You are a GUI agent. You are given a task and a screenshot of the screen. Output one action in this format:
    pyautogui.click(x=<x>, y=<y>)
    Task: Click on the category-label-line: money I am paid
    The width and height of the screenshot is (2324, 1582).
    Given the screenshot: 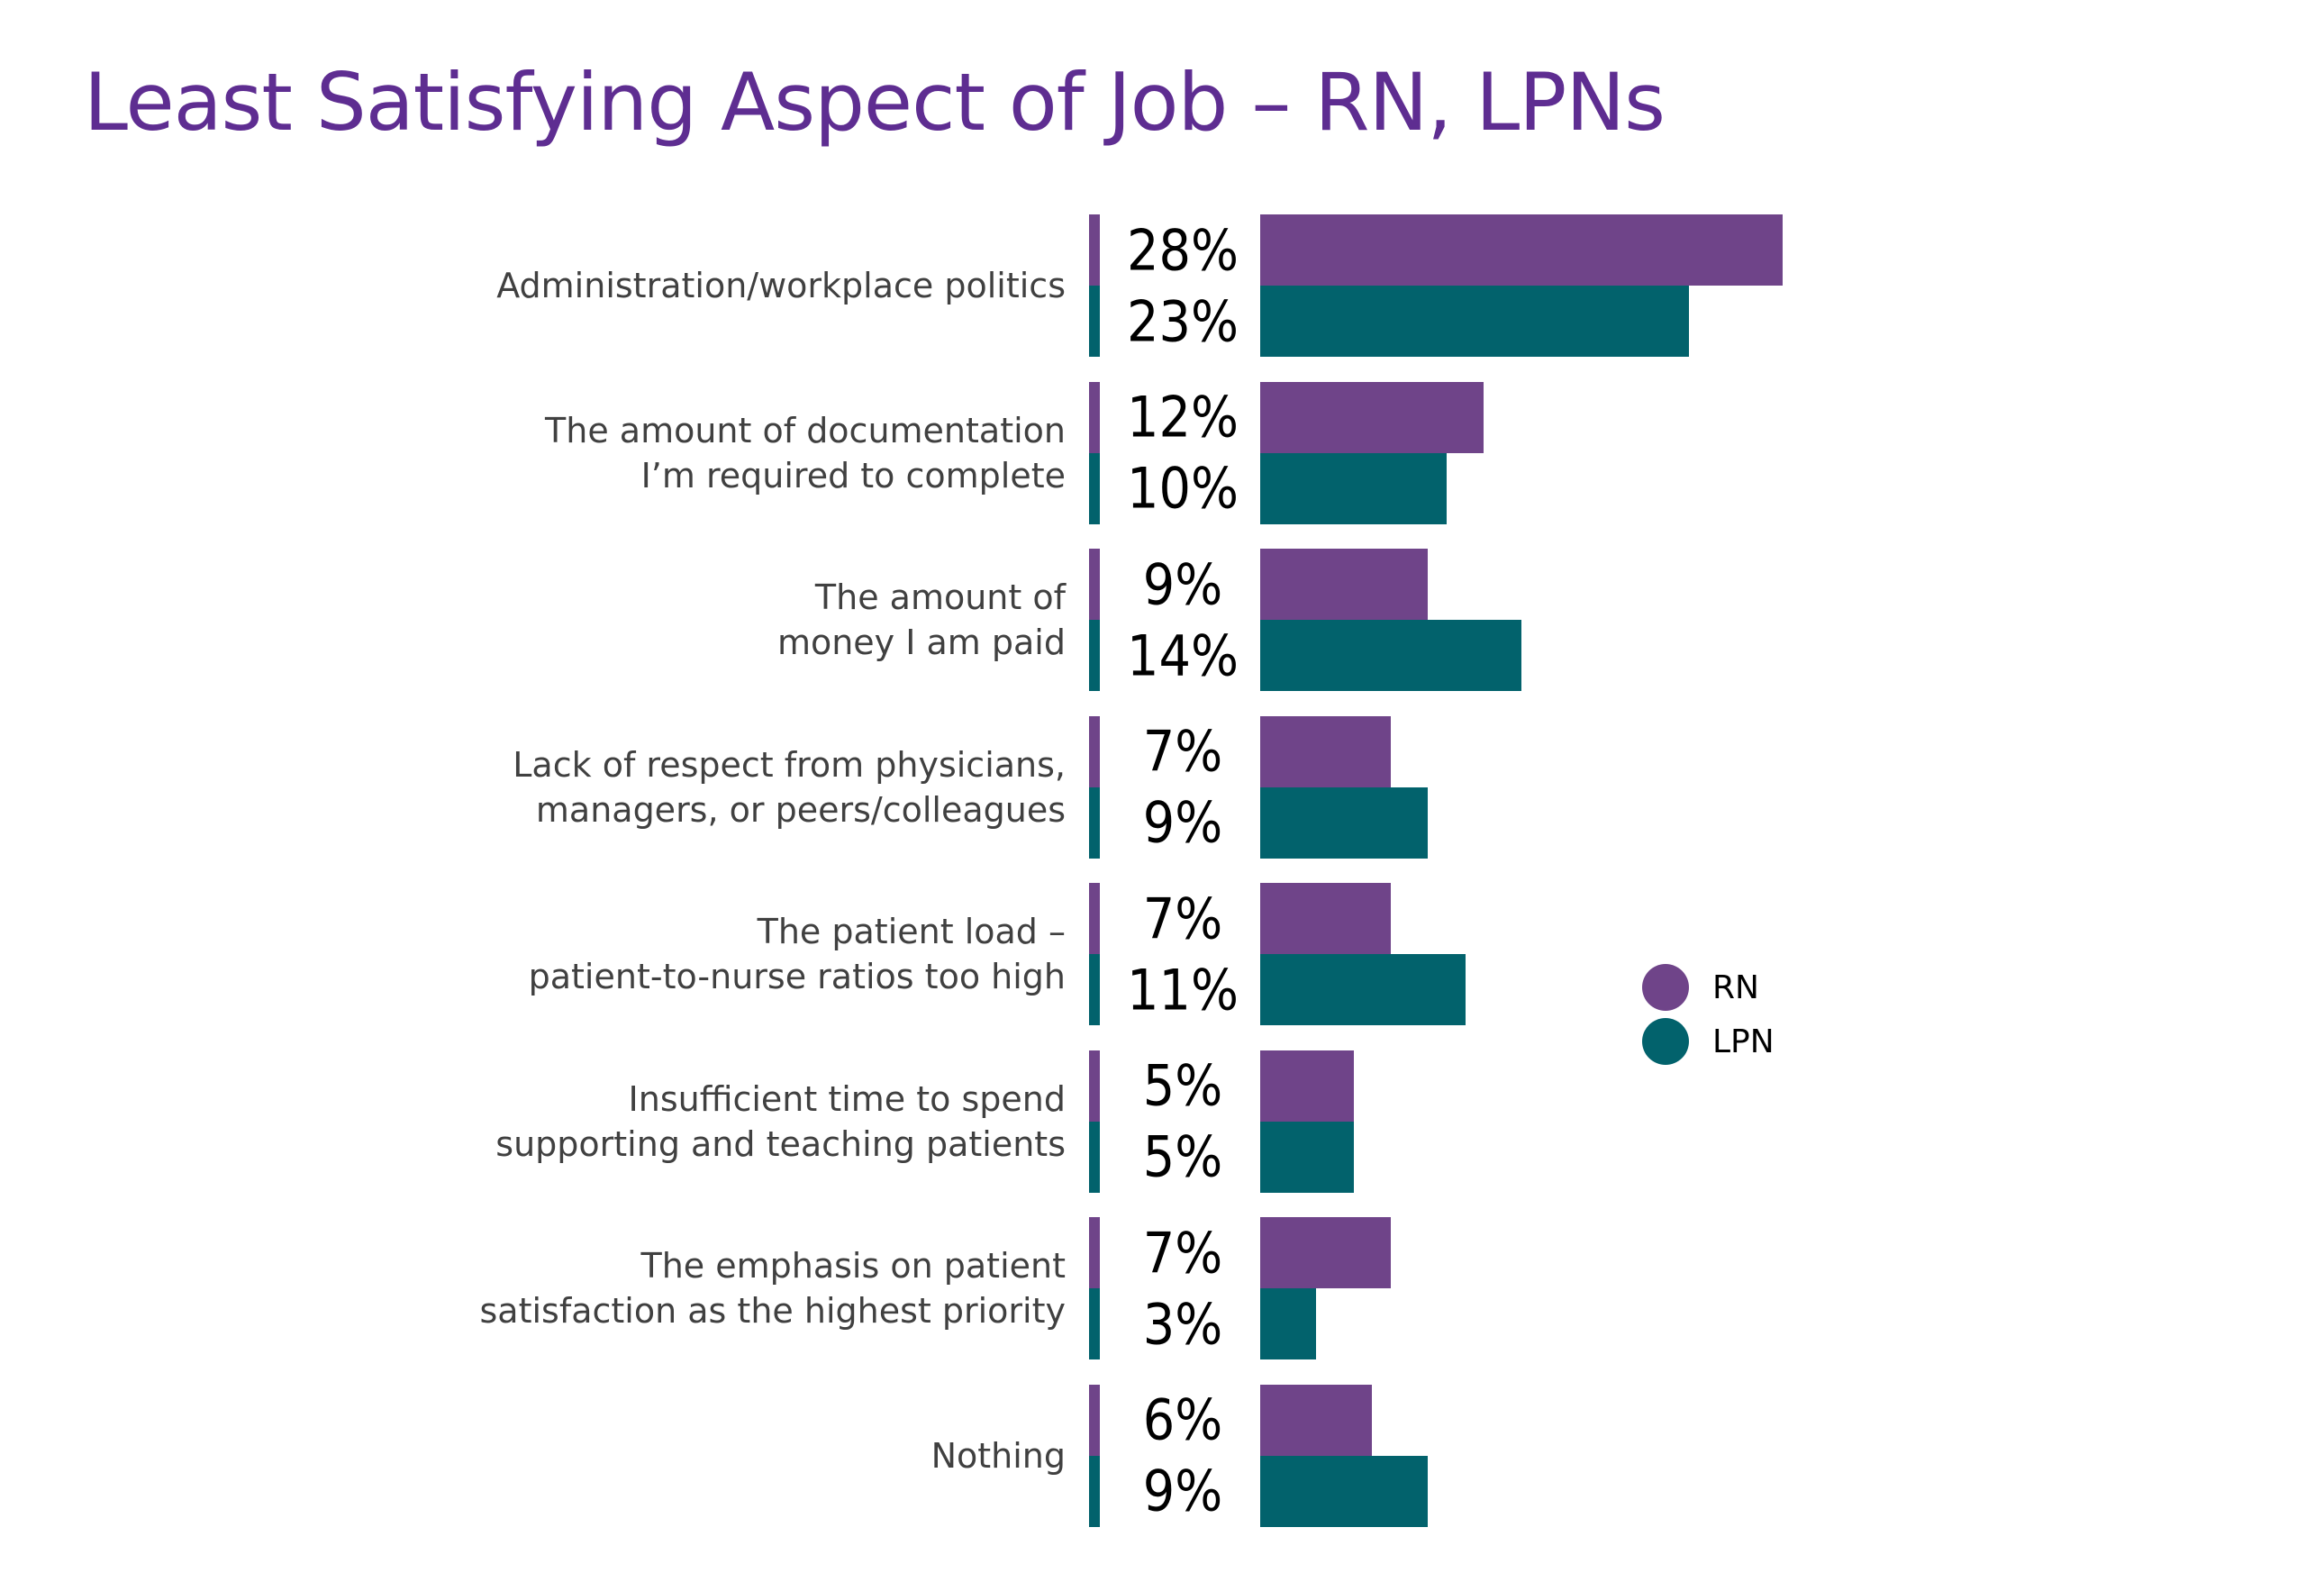 What is the action you would take?
    pyautogui.click(x=921, y=642)
    